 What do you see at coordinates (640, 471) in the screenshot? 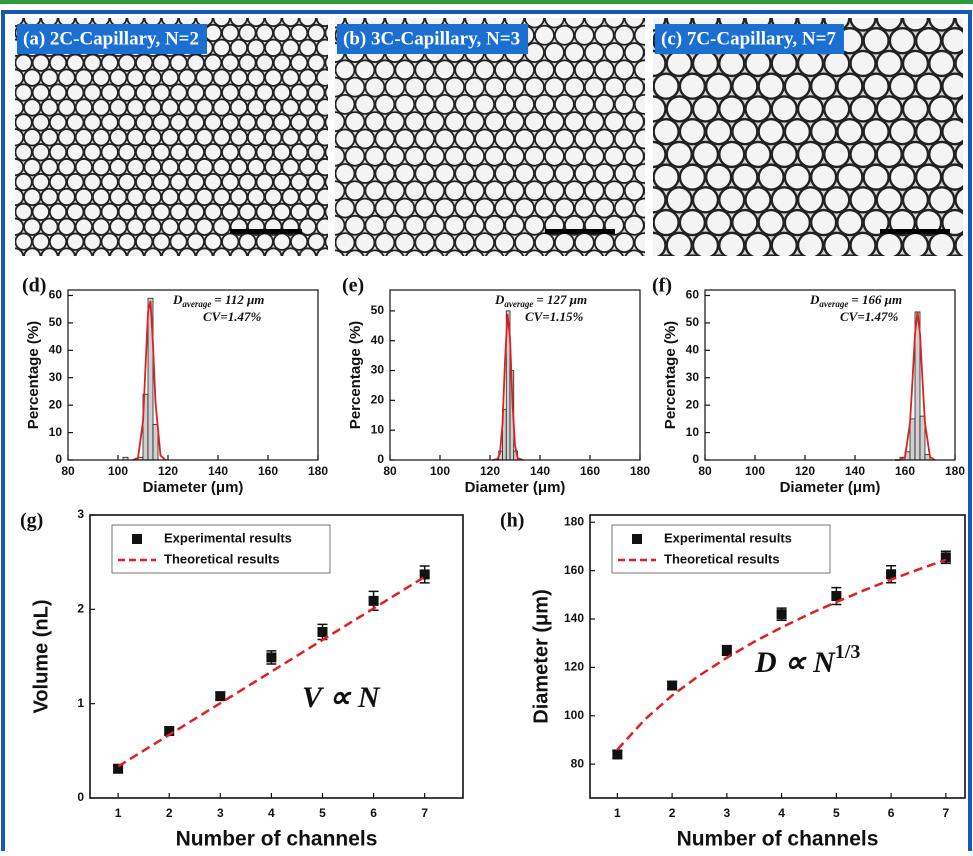
I see `x-tick-label: 180` at bounding box center [640, 471].